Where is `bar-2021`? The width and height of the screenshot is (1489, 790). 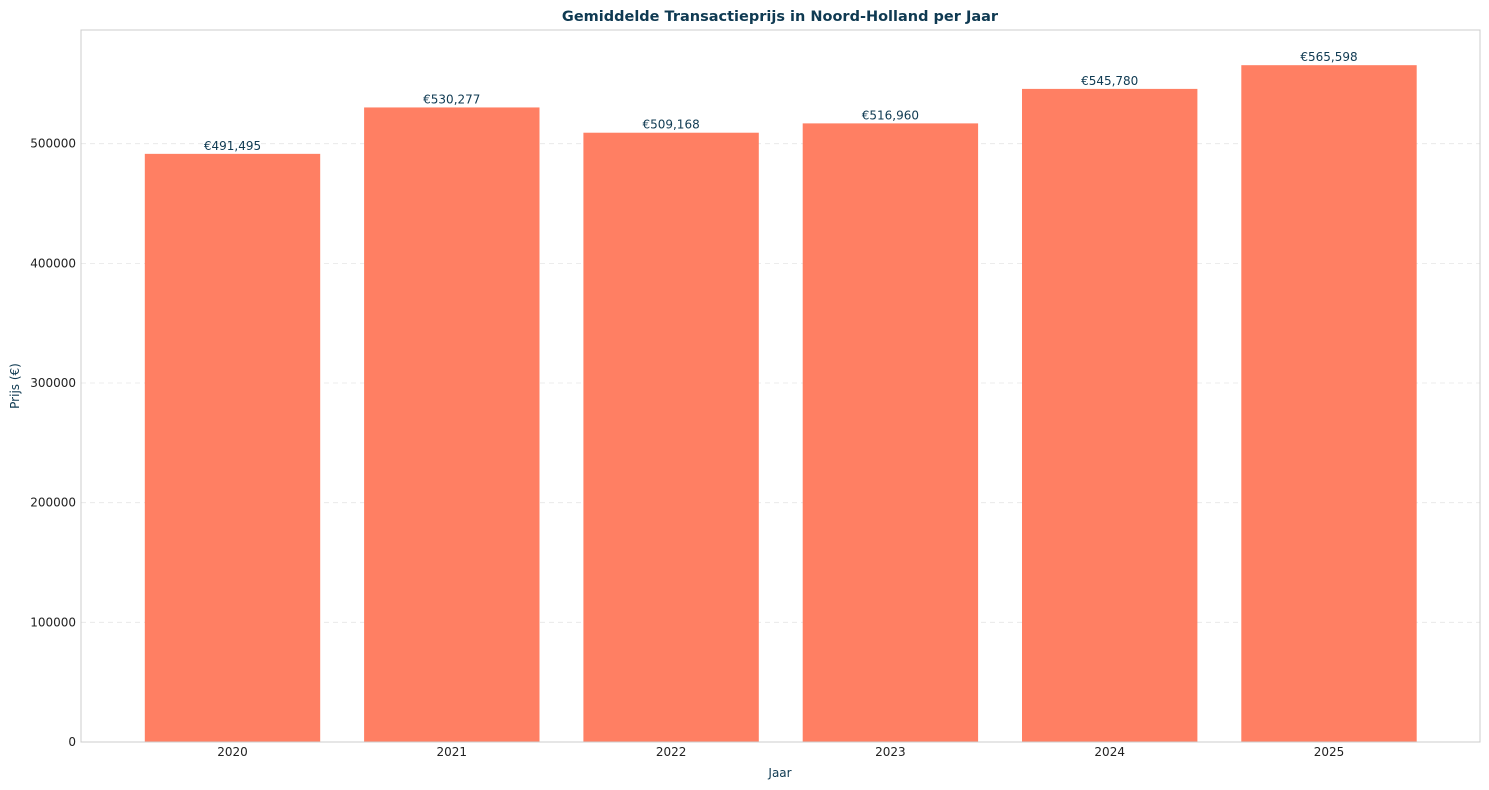
bar-2021 is located at coordinates (452, 424).